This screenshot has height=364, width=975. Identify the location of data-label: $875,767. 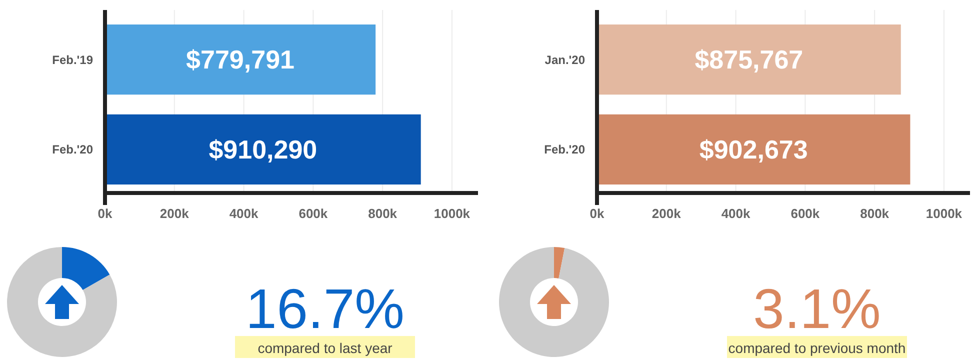
(749, 59).